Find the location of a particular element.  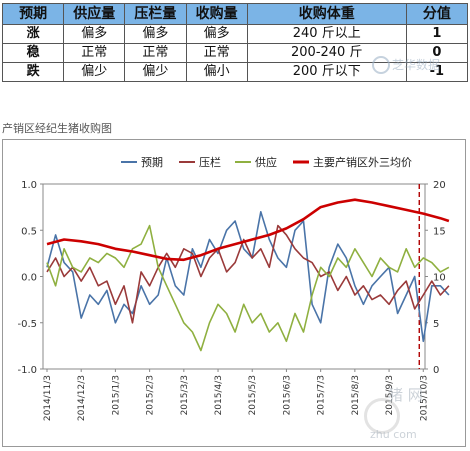

wechat-icon is located at coordinates (381, 65).